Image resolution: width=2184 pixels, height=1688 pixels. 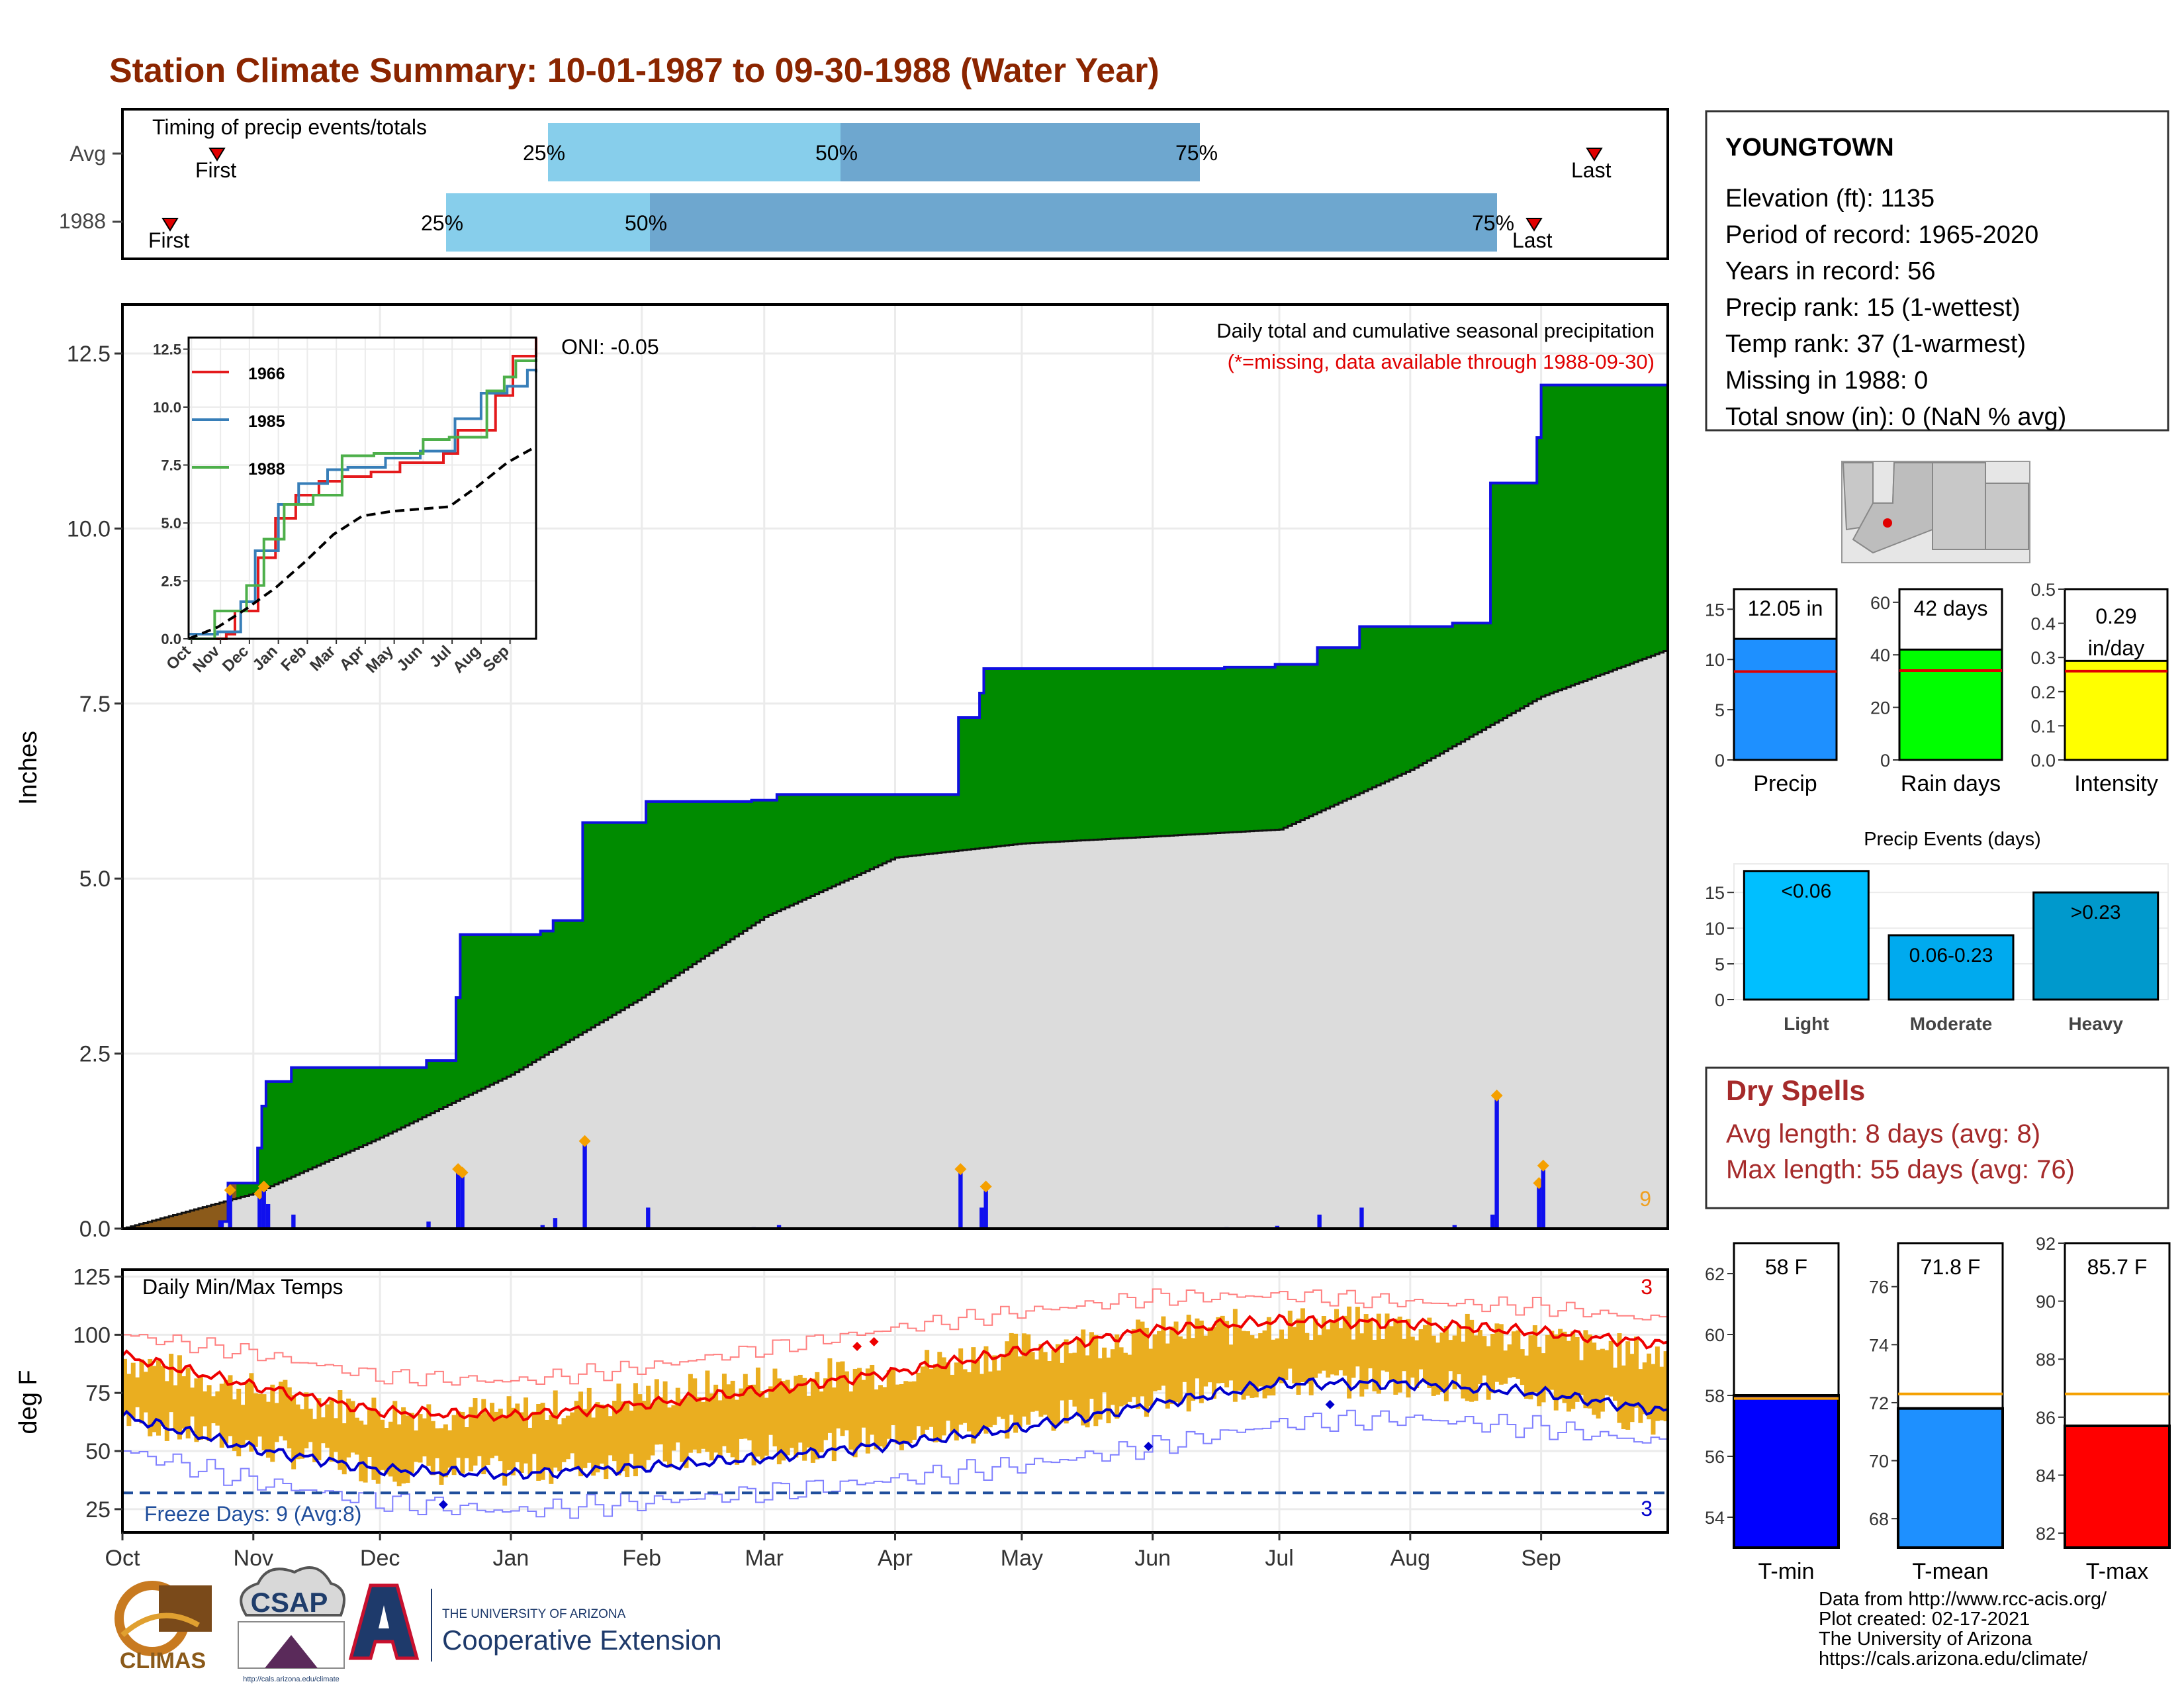 I want to click on mini-bar-label: Intensity, so click(x=2116, y=783).